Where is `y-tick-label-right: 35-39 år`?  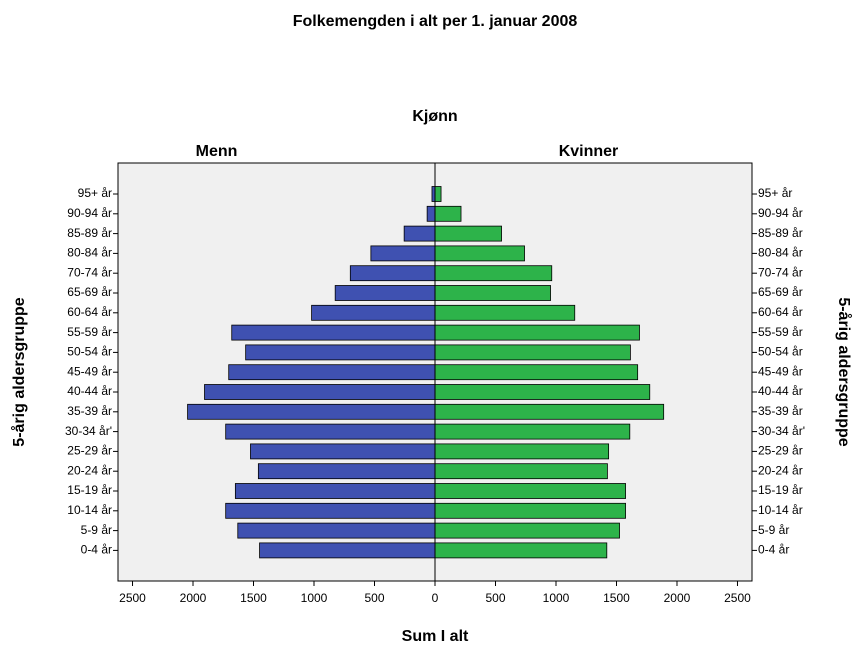 y-tick-label-right: 35-39 år is located at coordinates (780, 411).